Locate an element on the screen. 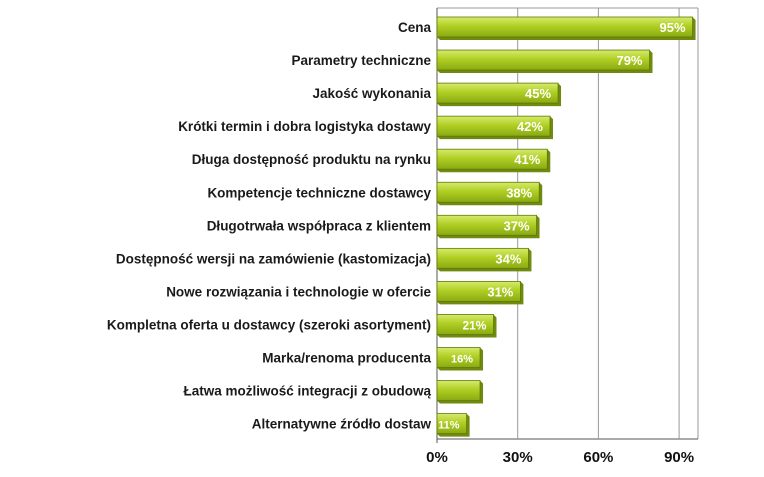 This screenshot has width=764, height=477. value-label: 41% is located at coordinates (527, 159).